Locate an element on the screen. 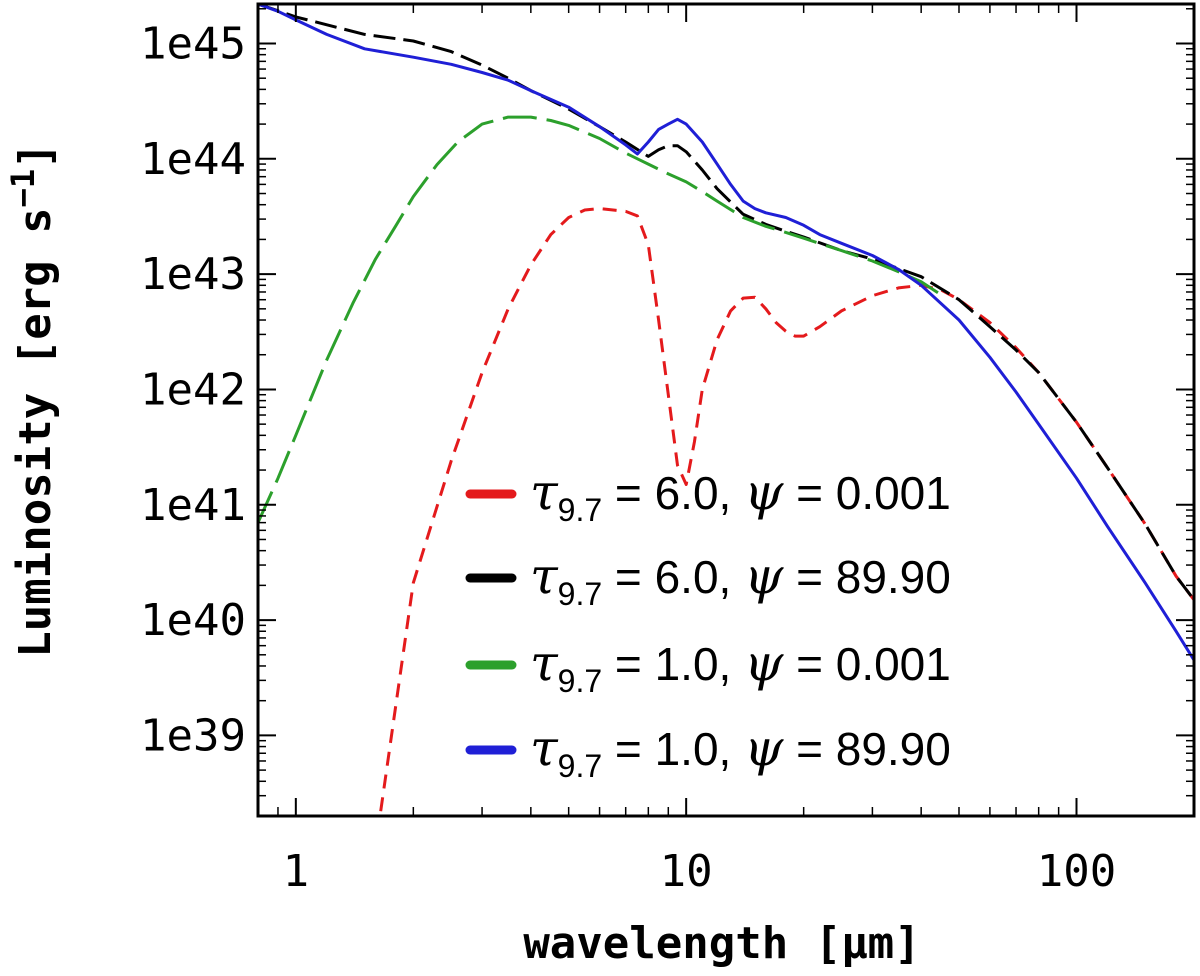 The width and height of the screenshot is (1200, 976). x-tick-label: 10 is located at coordinates (686, 871).